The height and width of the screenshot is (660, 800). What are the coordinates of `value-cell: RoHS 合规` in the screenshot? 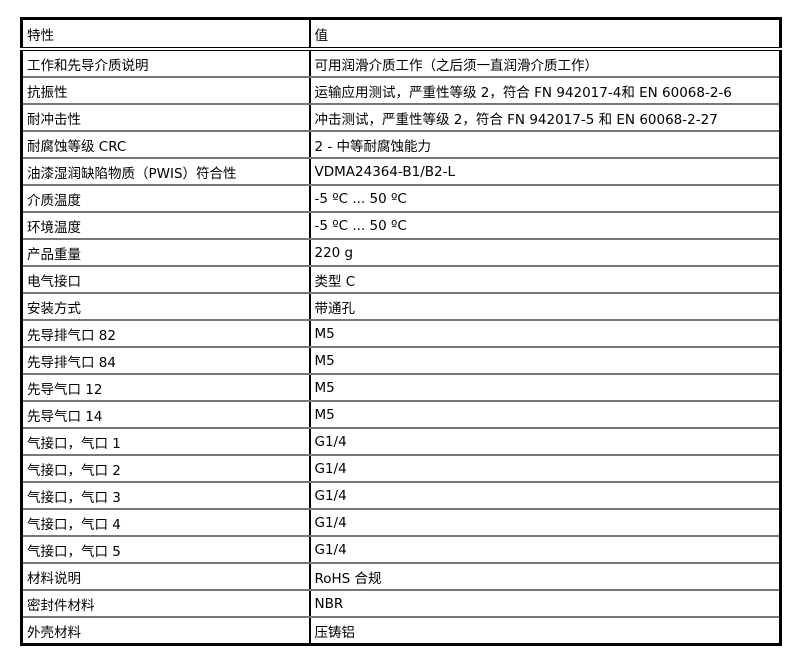 It's located at (545, 577).